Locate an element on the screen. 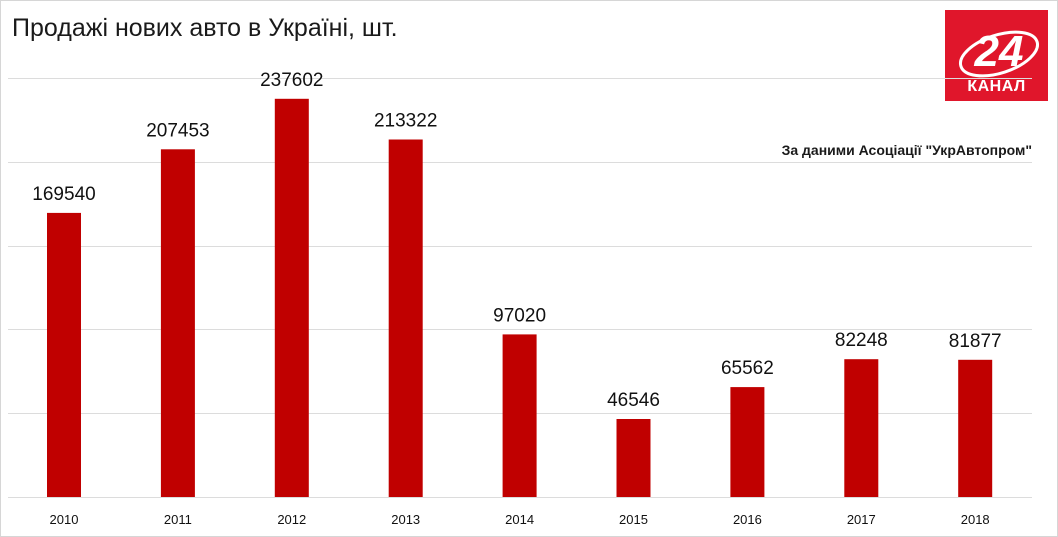 The image size is (1058, 537). x-tick-2013: 2013 is located at coordinates (405, 519).